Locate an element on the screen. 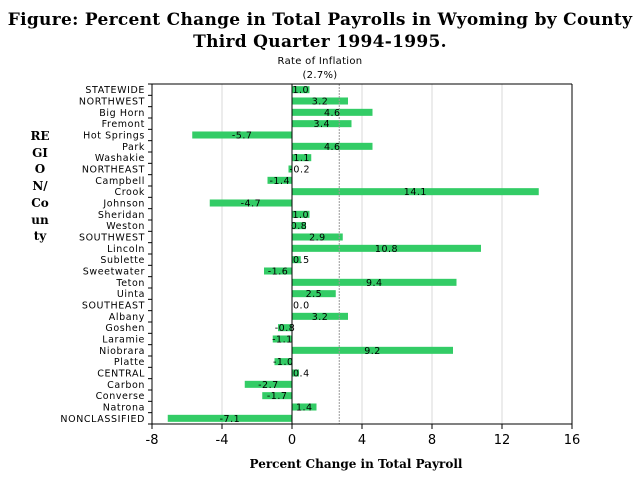 Image resolution: width=640 pixels, height=480 pixels. value-label: -1.0 is located at coordinates (283, 362).